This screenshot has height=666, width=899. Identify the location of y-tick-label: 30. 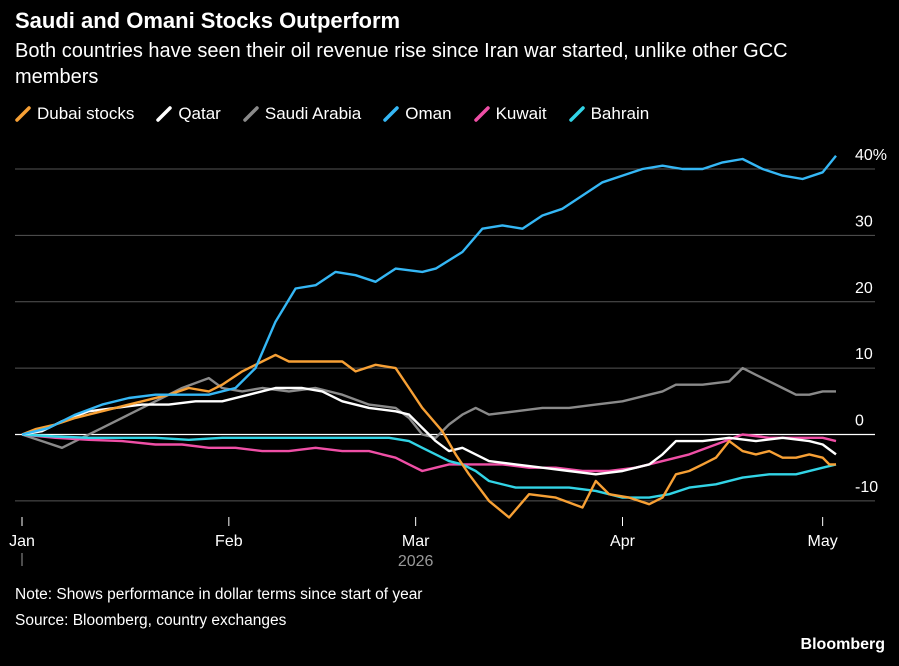
(864, 221).